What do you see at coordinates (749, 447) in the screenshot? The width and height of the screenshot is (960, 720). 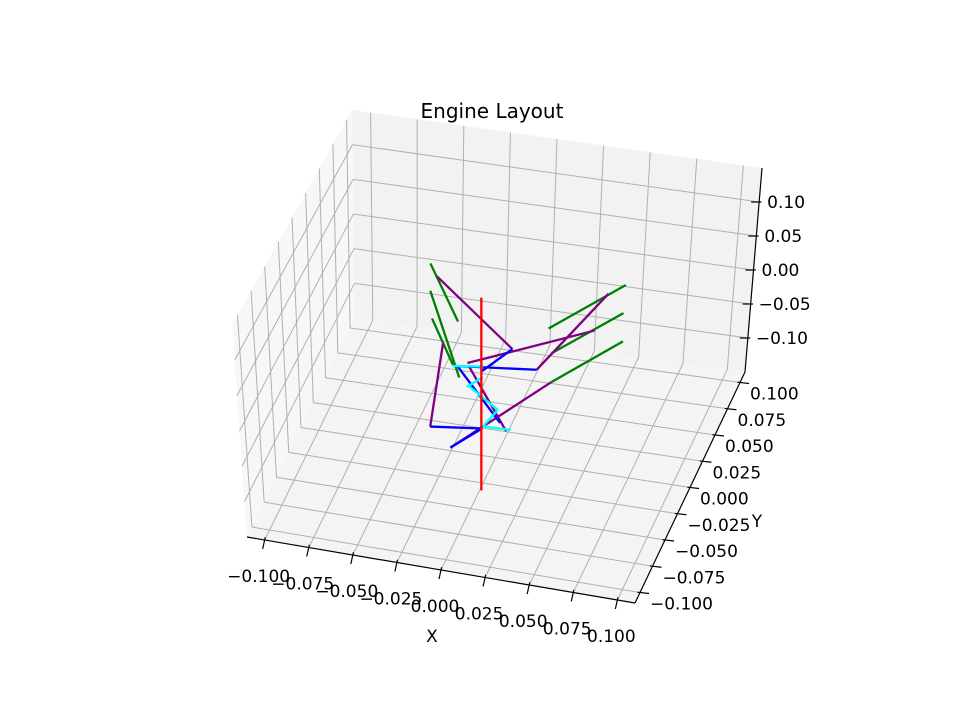 I see `y-tick-label: 0.050` at bounding box center [749, 447].